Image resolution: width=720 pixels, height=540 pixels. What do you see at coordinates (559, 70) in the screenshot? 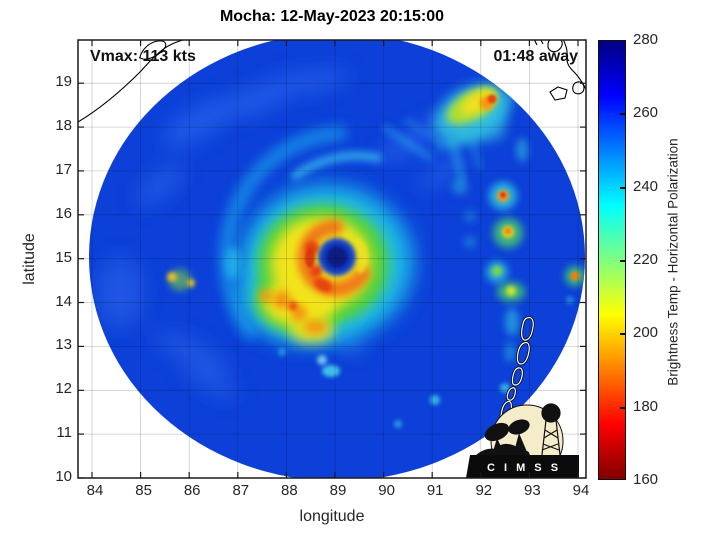
I see `coastline-northeast` at bounding box center [559, 70].